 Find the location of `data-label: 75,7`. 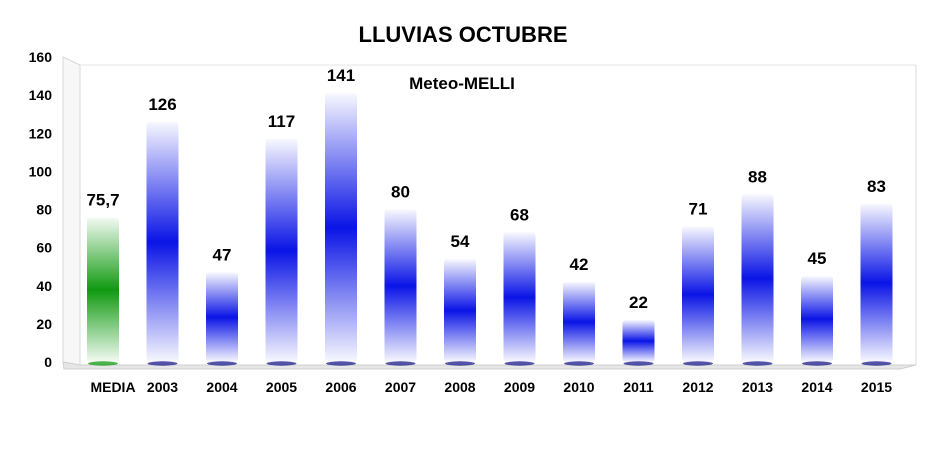

data-label: 75,7 is located at coordinates (102, 200).